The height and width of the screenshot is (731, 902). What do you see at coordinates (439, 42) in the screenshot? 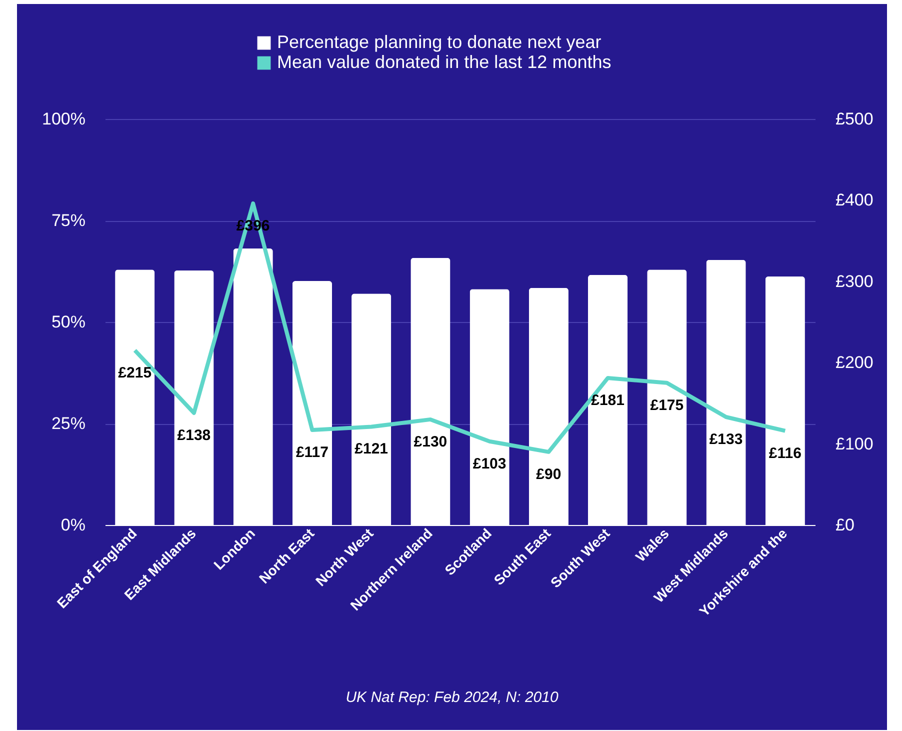
I see `legend-label: Percentage planning to donate next year` at bounding box center [439, 42].